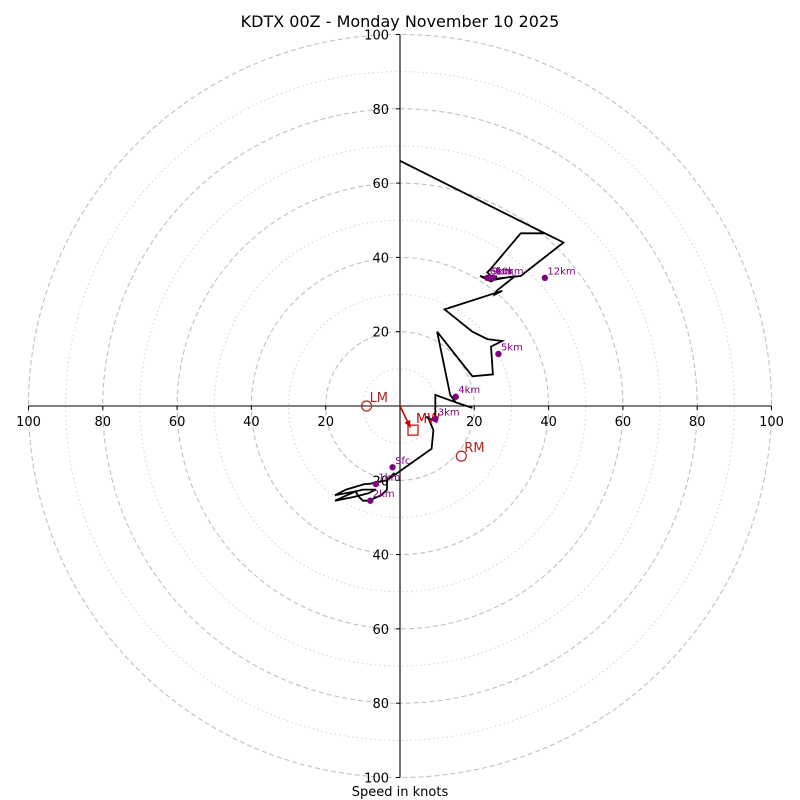 The width and height of the screenshot is (800, 800). I want to click on left-mover-label: LM, so click(379, 398).